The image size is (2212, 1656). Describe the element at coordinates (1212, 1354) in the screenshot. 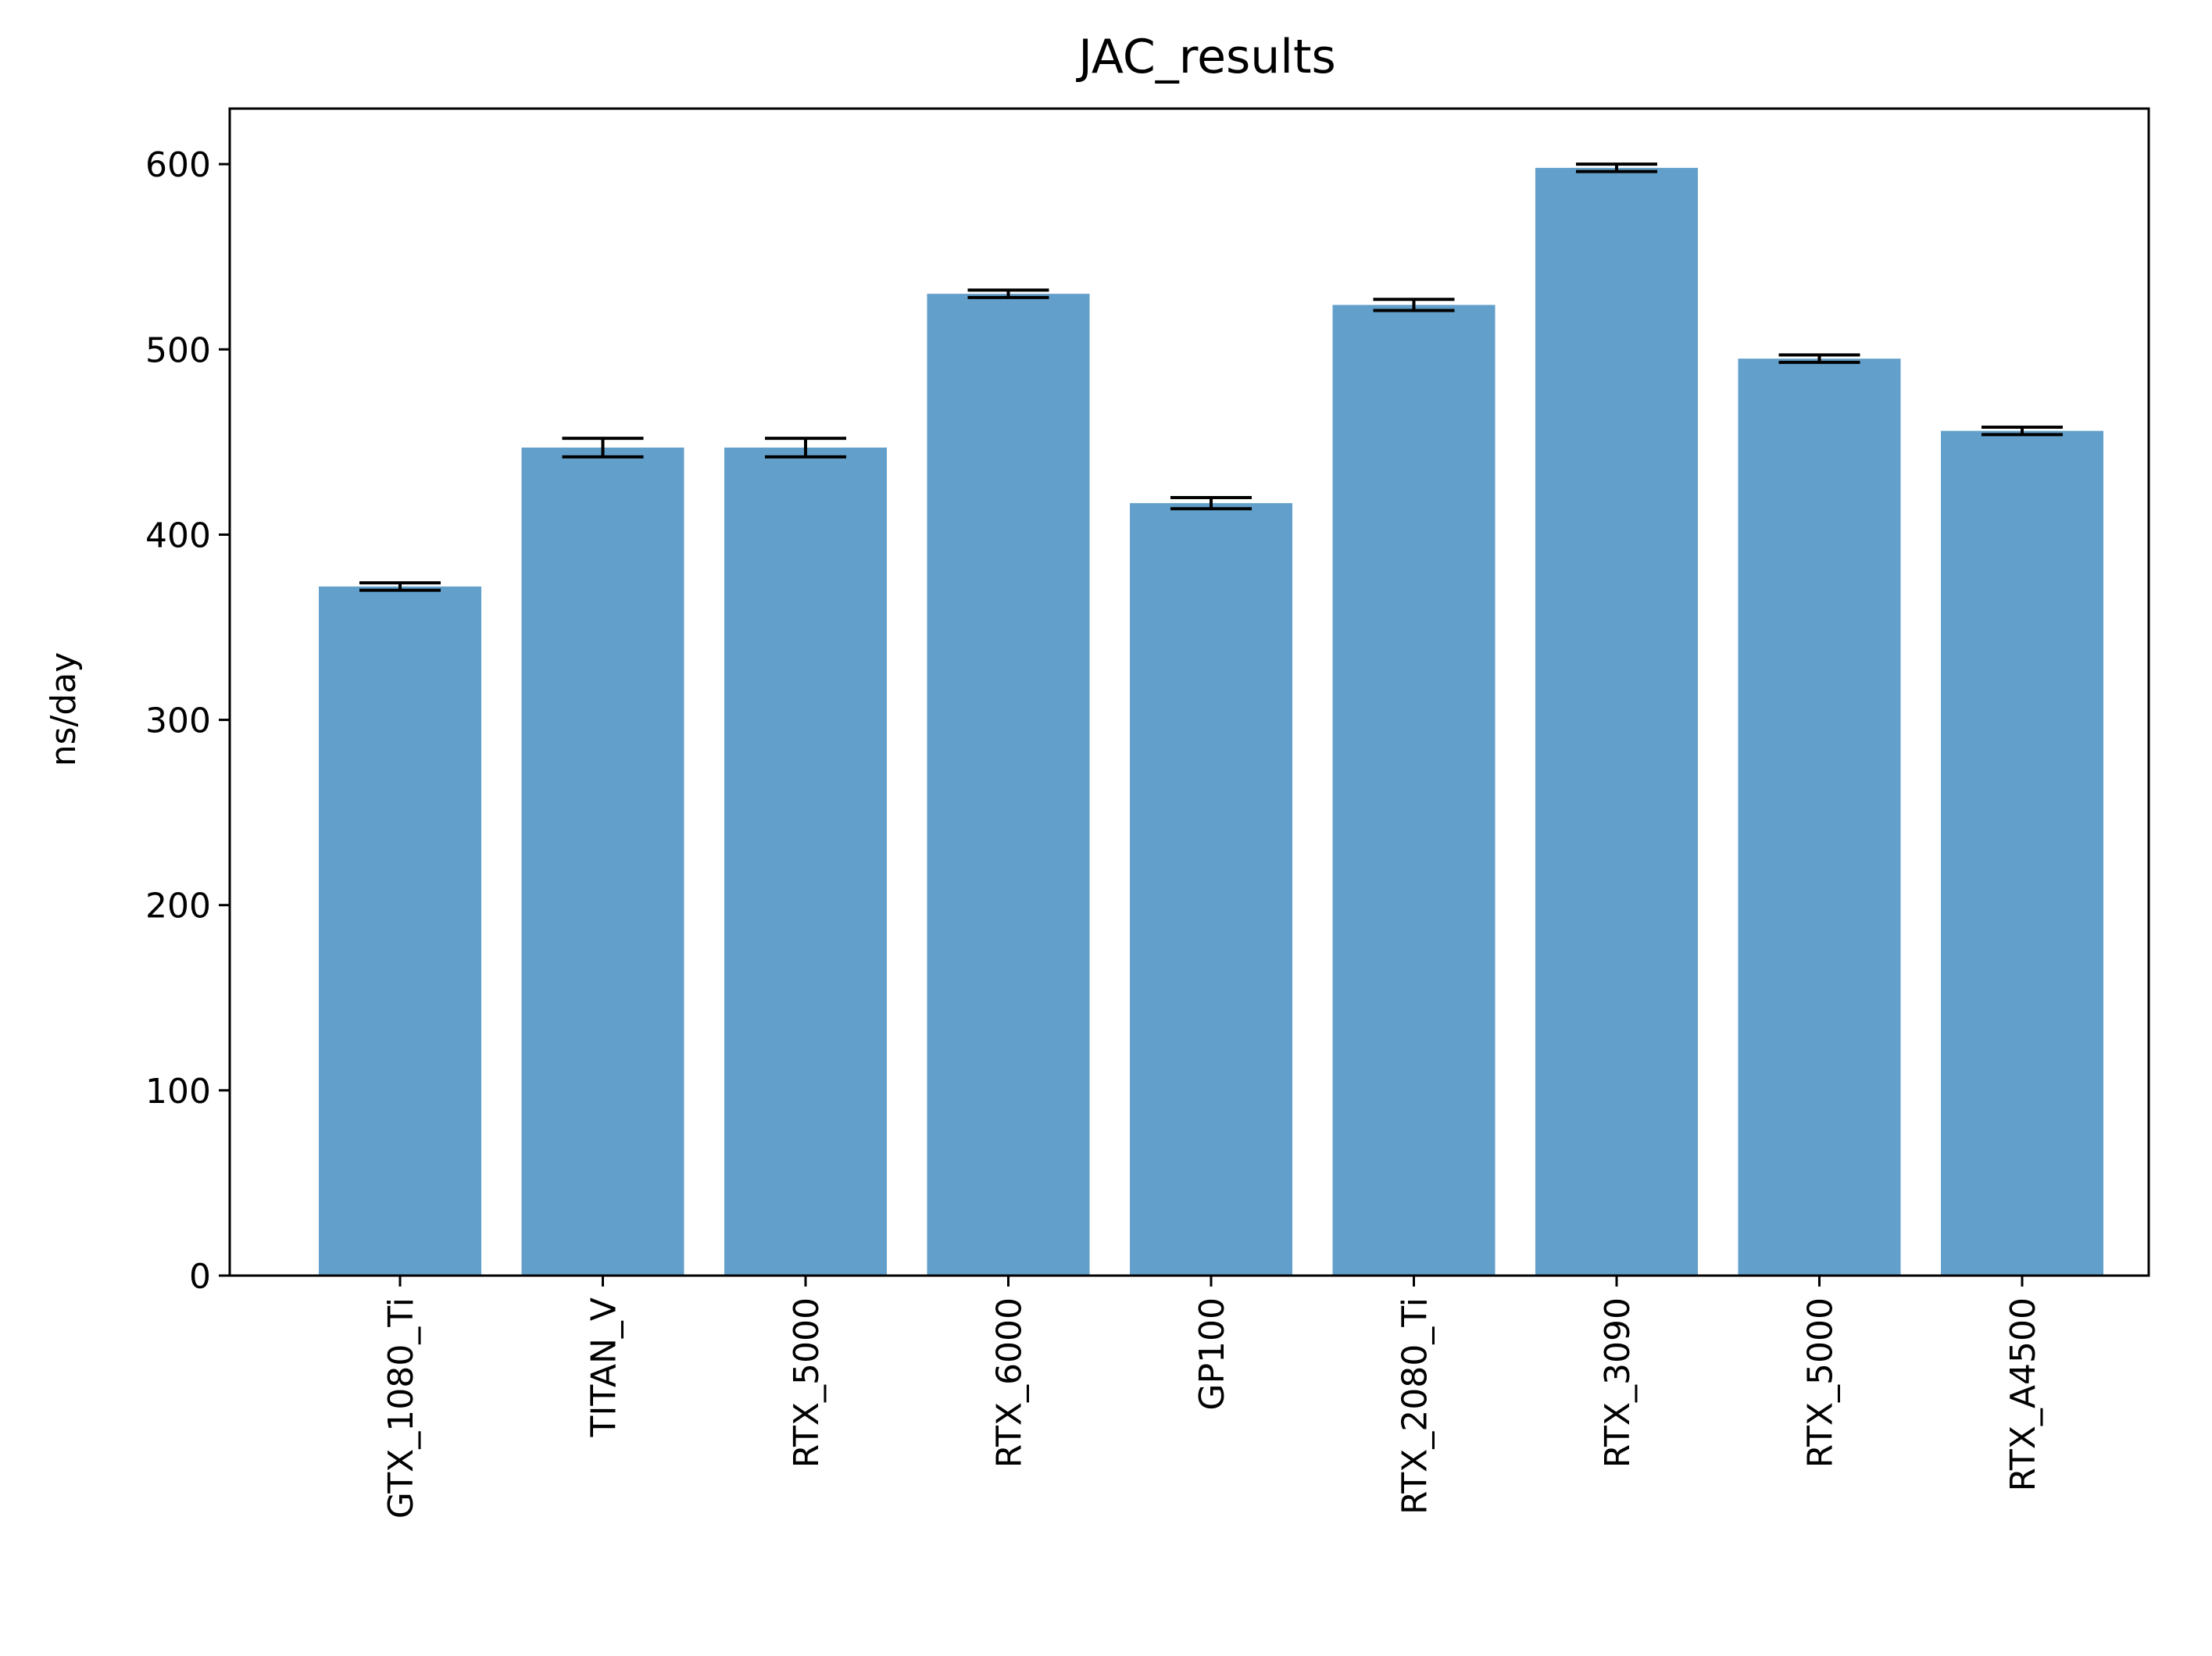

I see `x-tick-label: GP100` at that location.